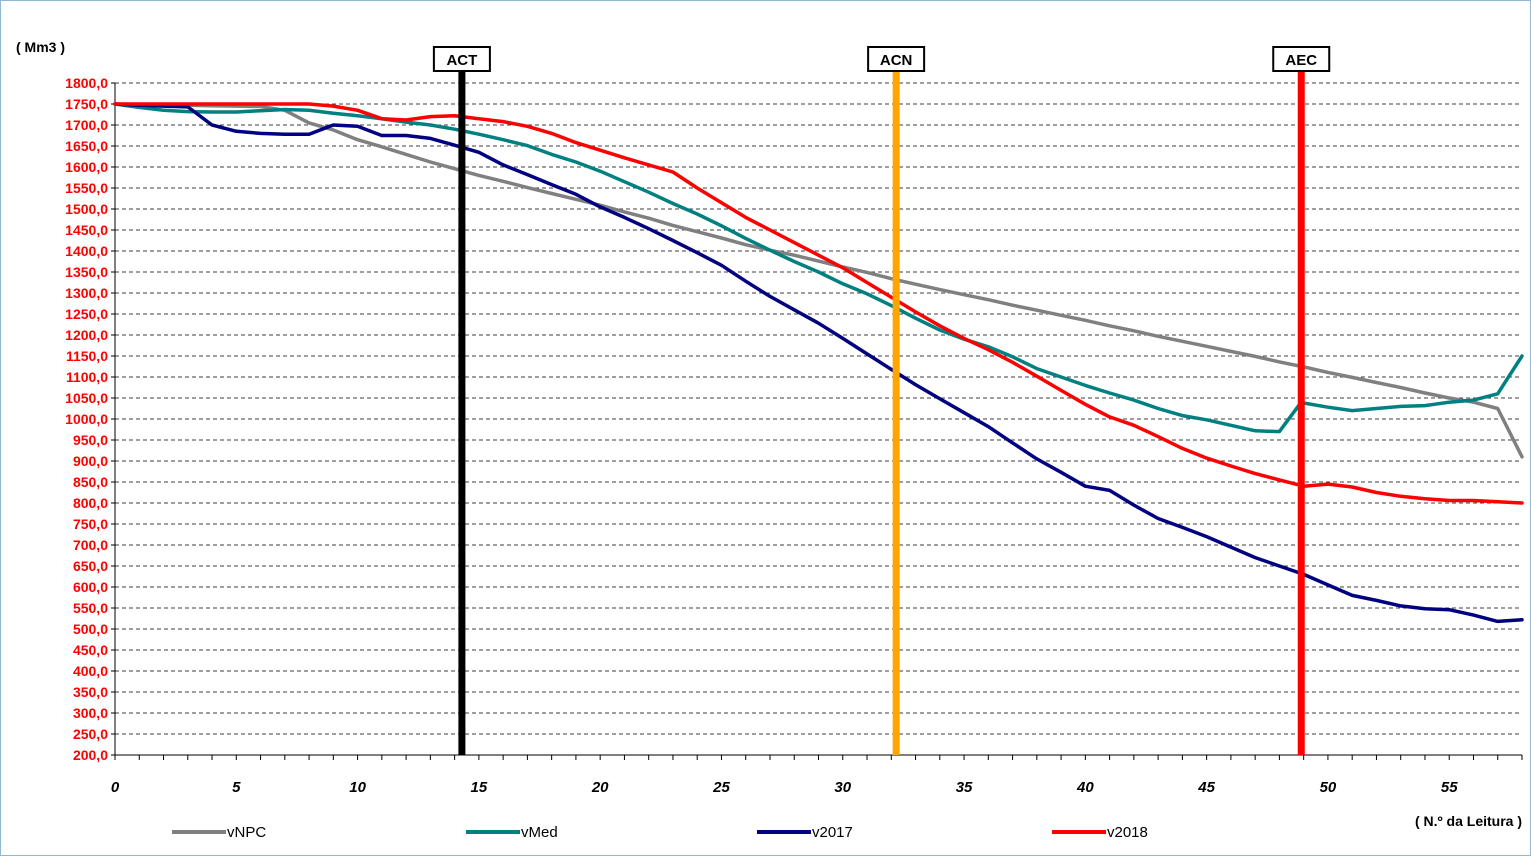 The height and width of the screenshot is (856, 1531). I want to click on y-tick-label: 500,0, so click(90, 629).